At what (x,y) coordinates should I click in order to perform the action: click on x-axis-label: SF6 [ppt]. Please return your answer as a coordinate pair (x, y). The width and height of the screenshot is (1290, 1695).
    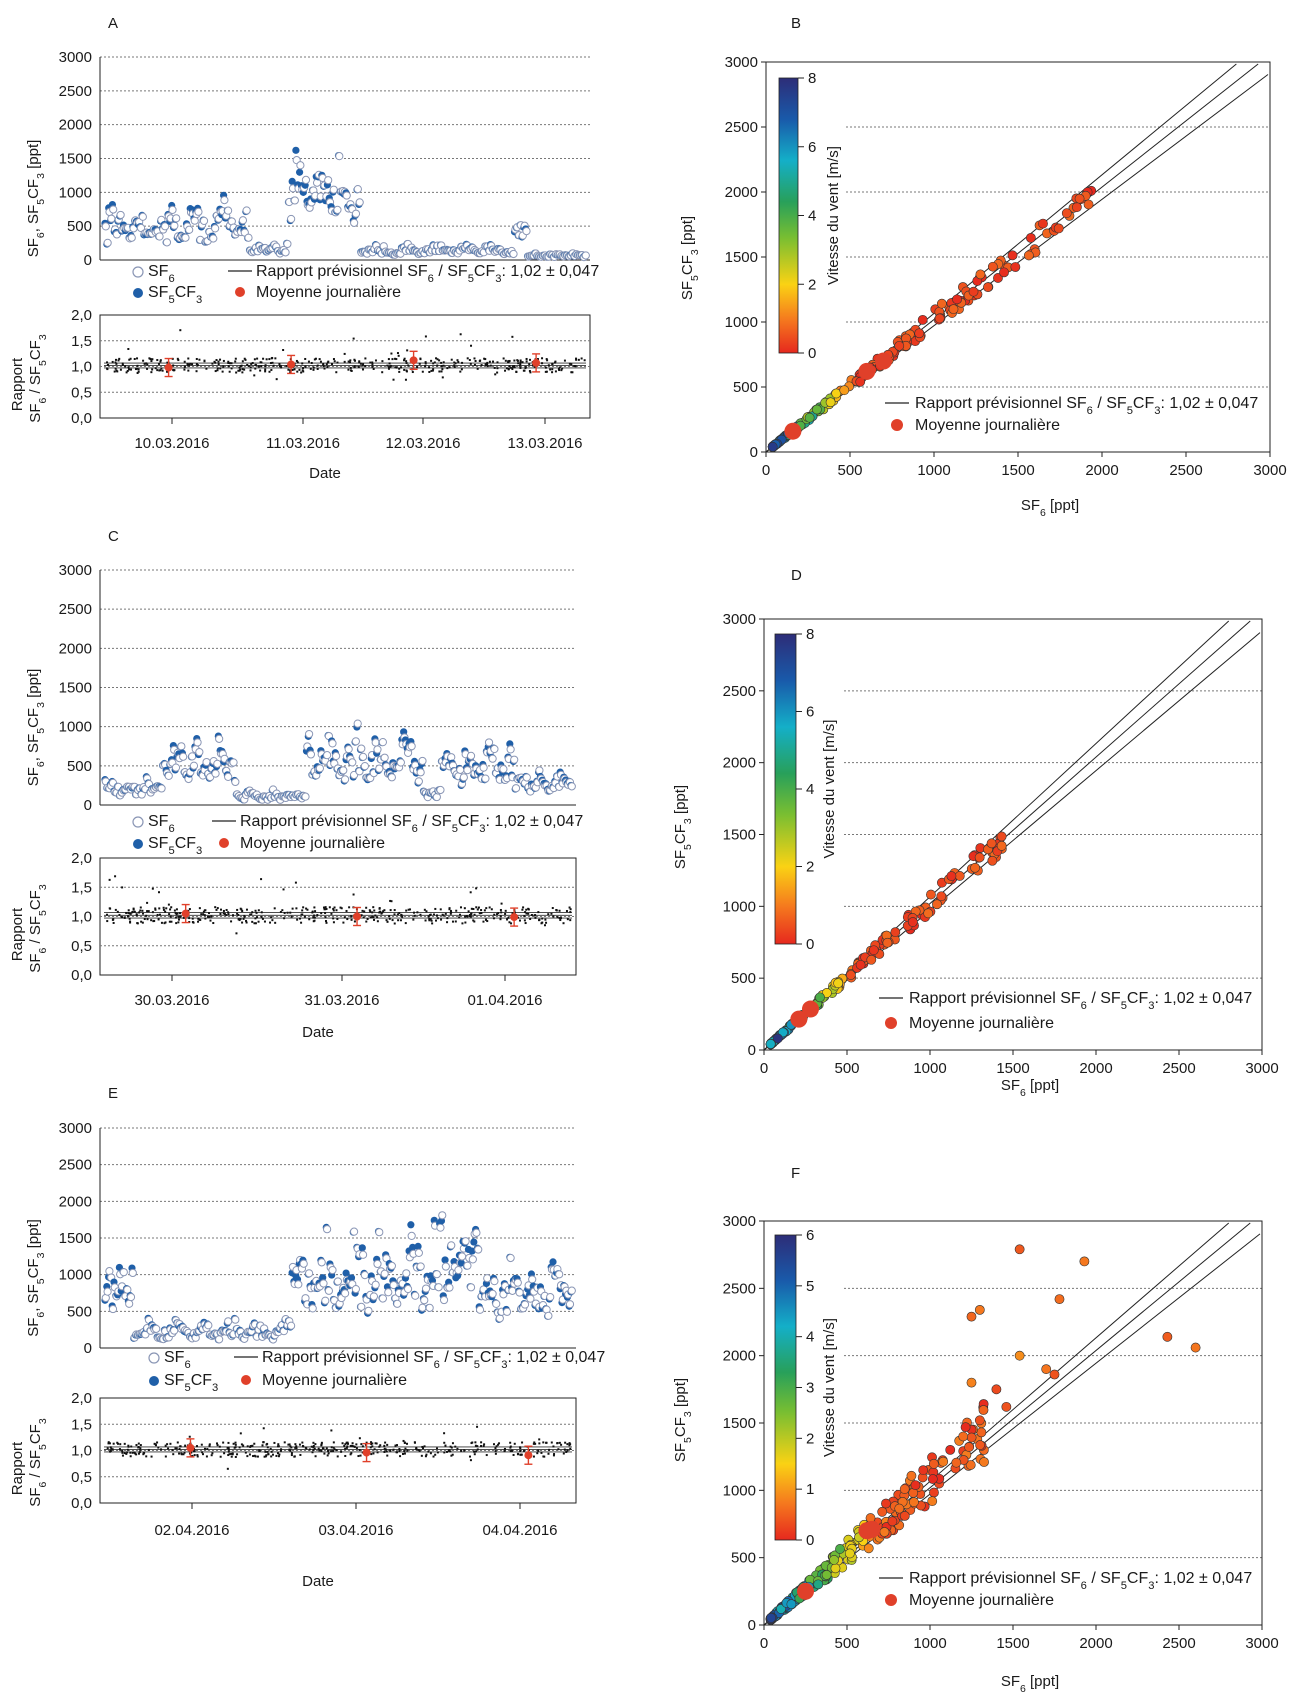
    Looking at the image, I should click on (1030, 1088).